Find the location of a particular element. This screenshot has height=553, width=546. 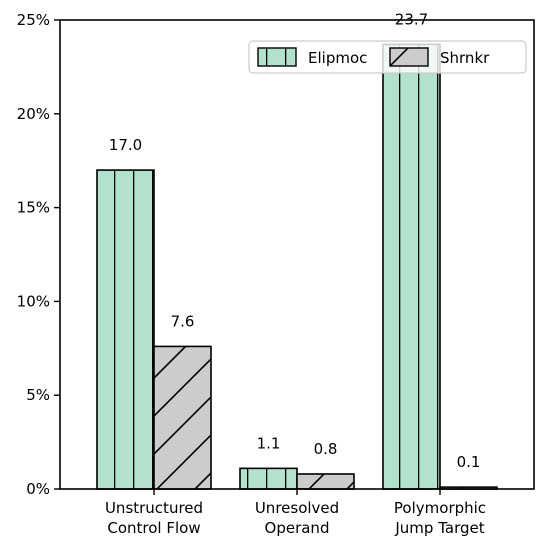

legend-label-elipmoc: Elipmoc is located at coordinates (337, 58).